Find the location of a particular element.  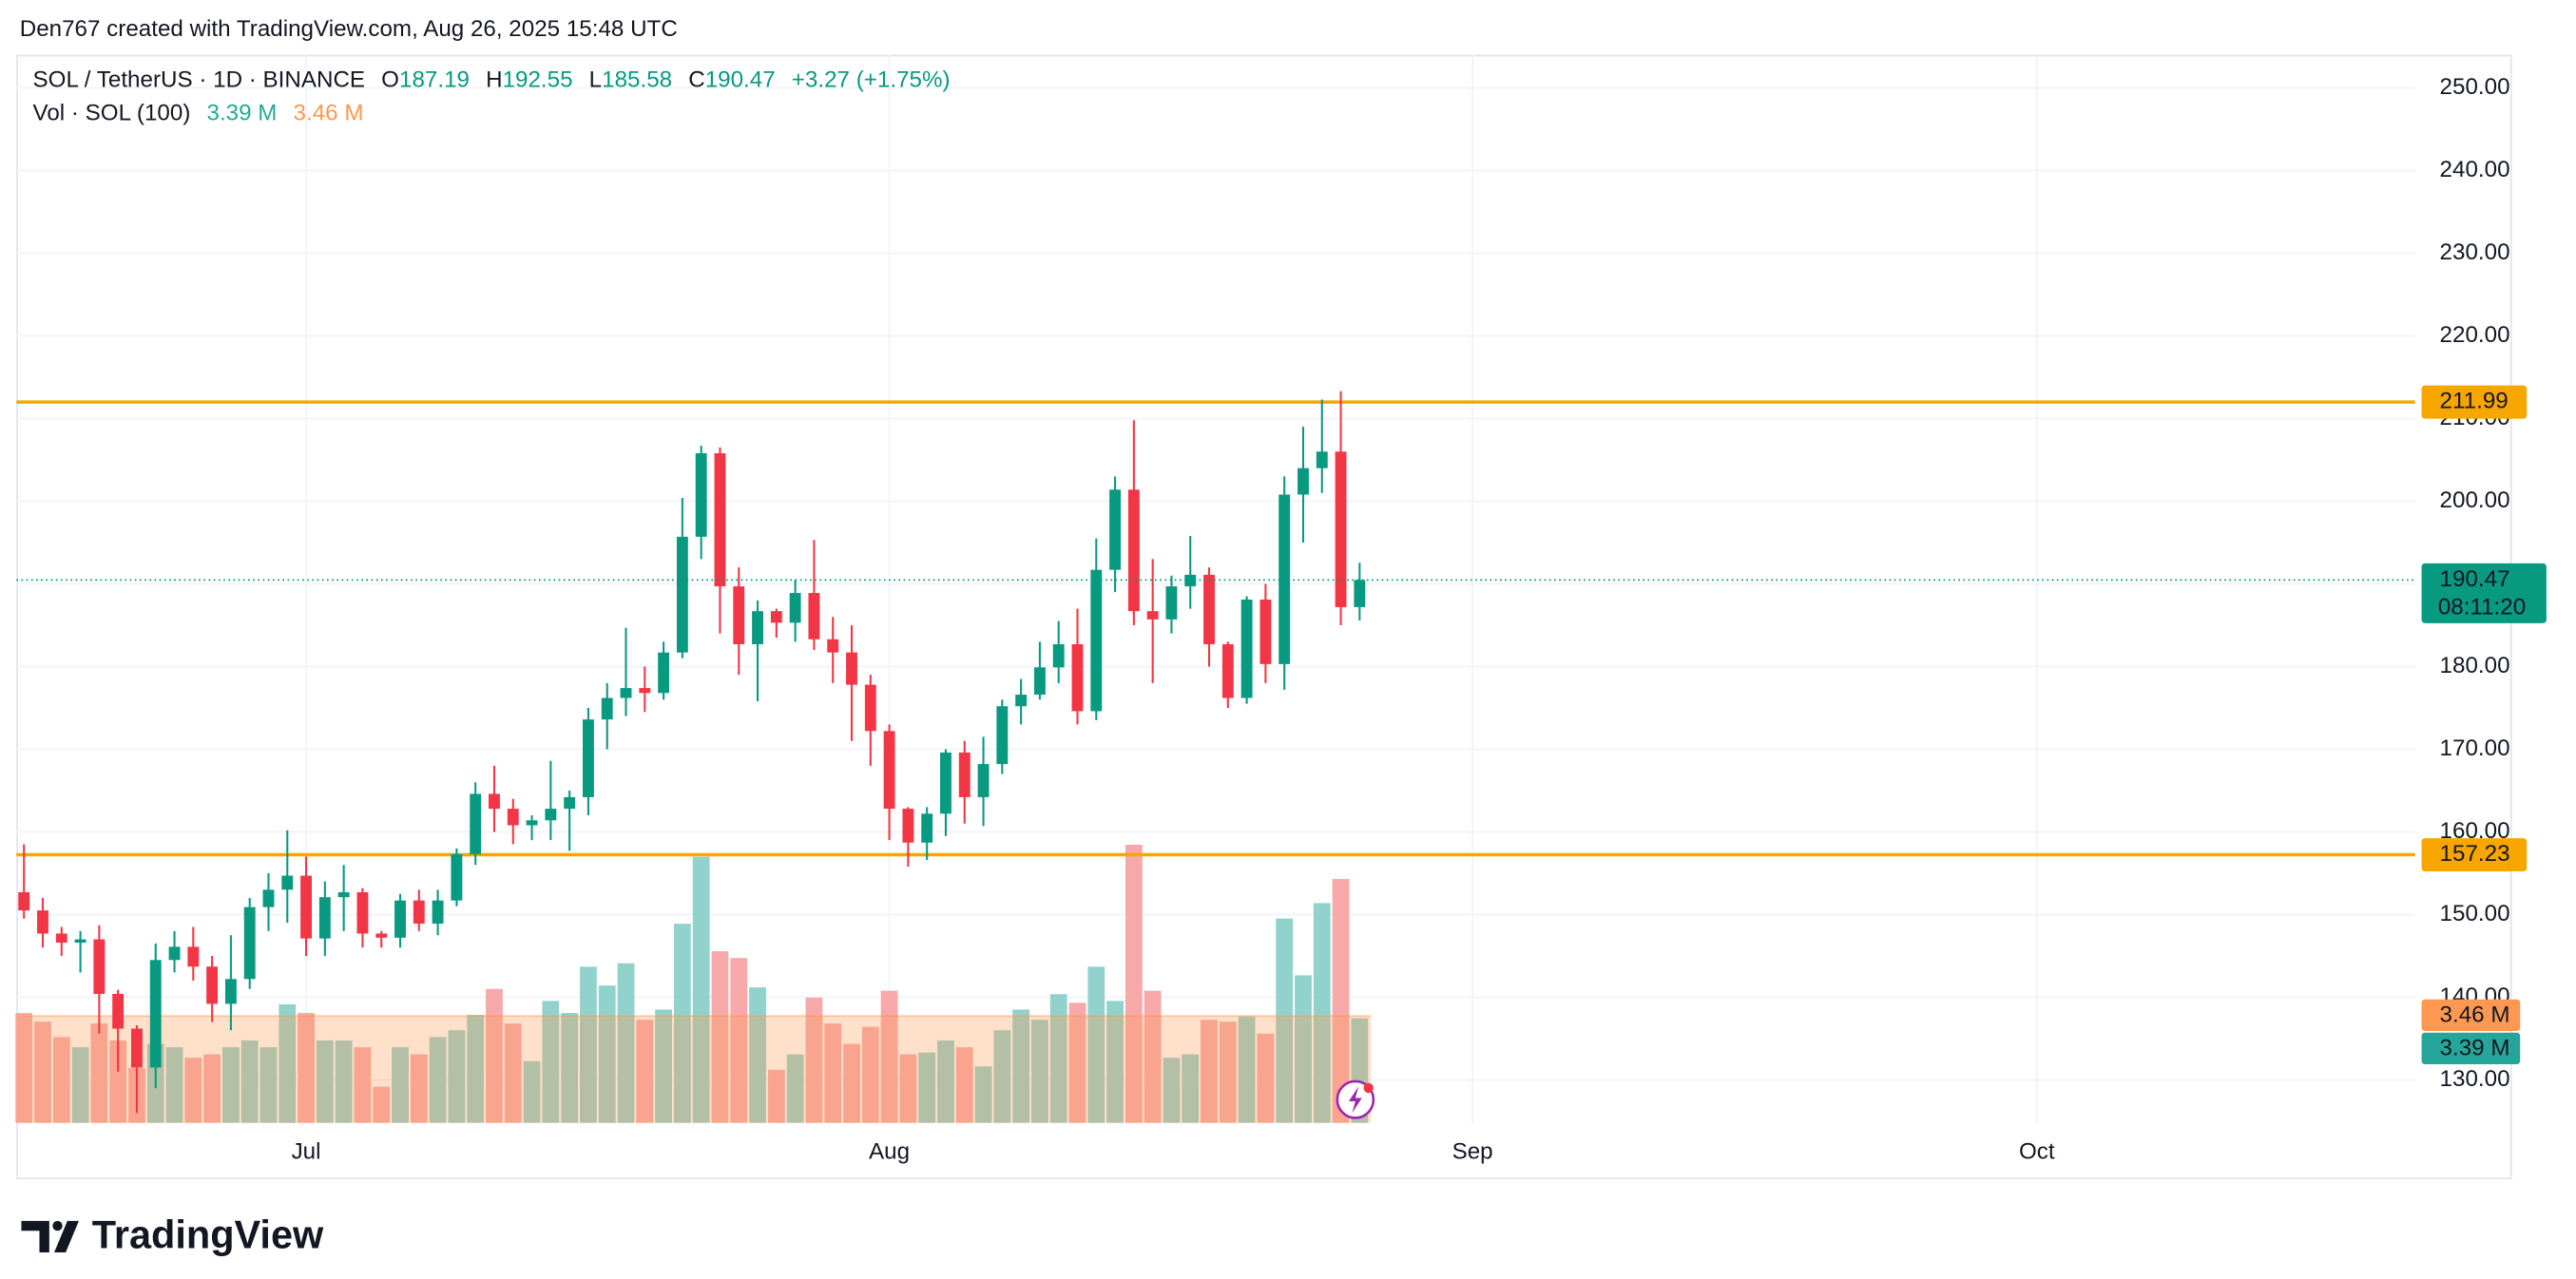

logo-dot is located at coordinates (57, 1225).